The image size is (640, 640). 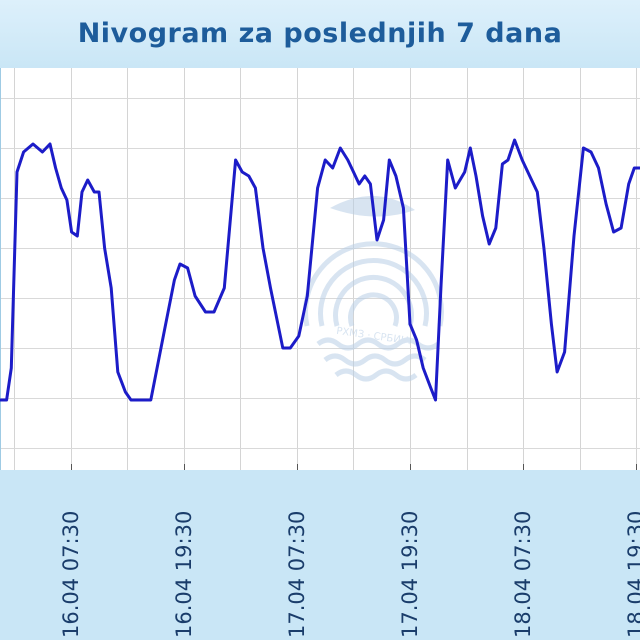 What do you see at coordinates (410, 574) in the screenshot?
I see `x-tick-label: 17.04 19:30` at bounding box center [410, 574].